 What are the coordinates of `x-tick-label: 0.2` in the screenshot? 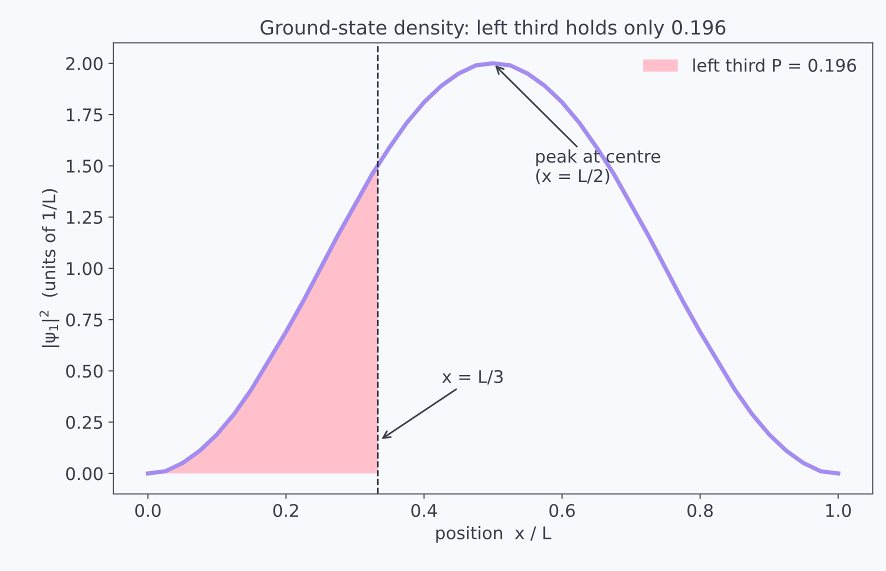 It's located at (285, 511).